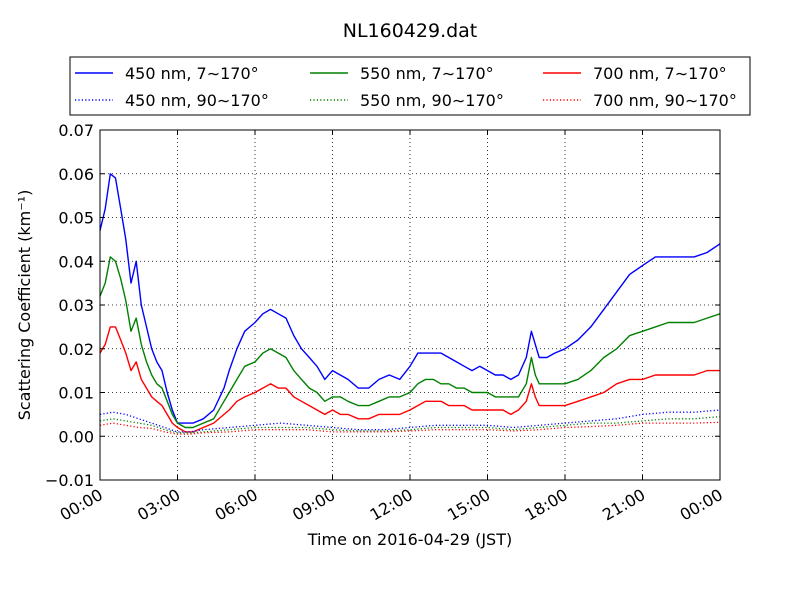  I want to click on legend-frame, so click(410, 86).